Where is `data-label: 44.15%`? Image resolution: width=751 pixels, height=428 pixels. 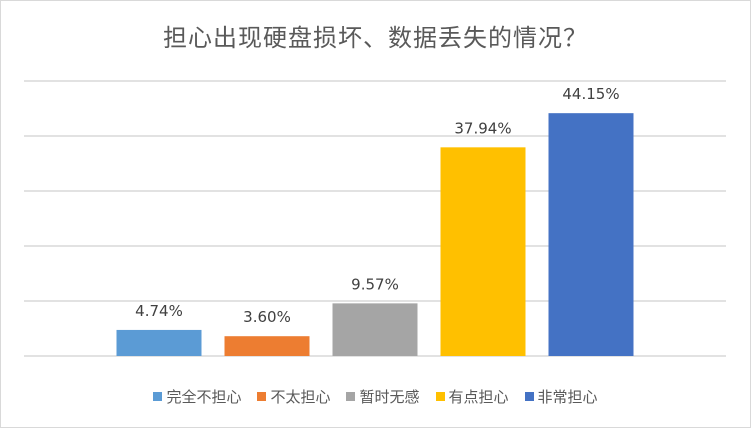
data-label: 44.15% is located at coordinates (590, 94).